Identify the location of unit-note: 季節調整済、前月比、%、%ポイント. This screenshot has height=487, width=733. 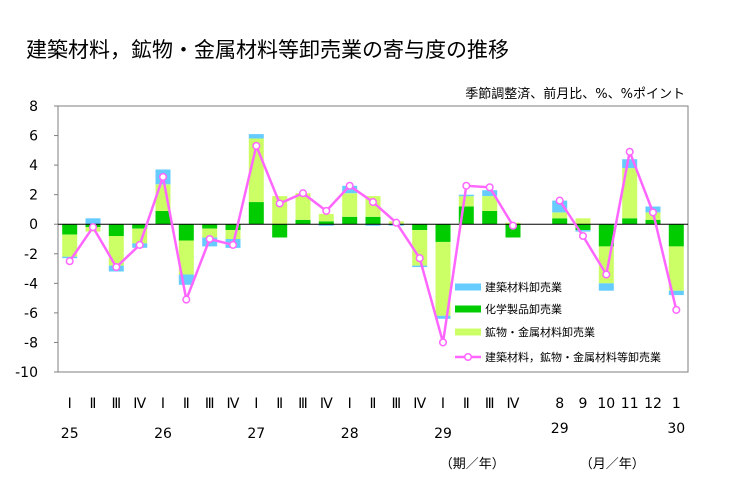
(575, 94).